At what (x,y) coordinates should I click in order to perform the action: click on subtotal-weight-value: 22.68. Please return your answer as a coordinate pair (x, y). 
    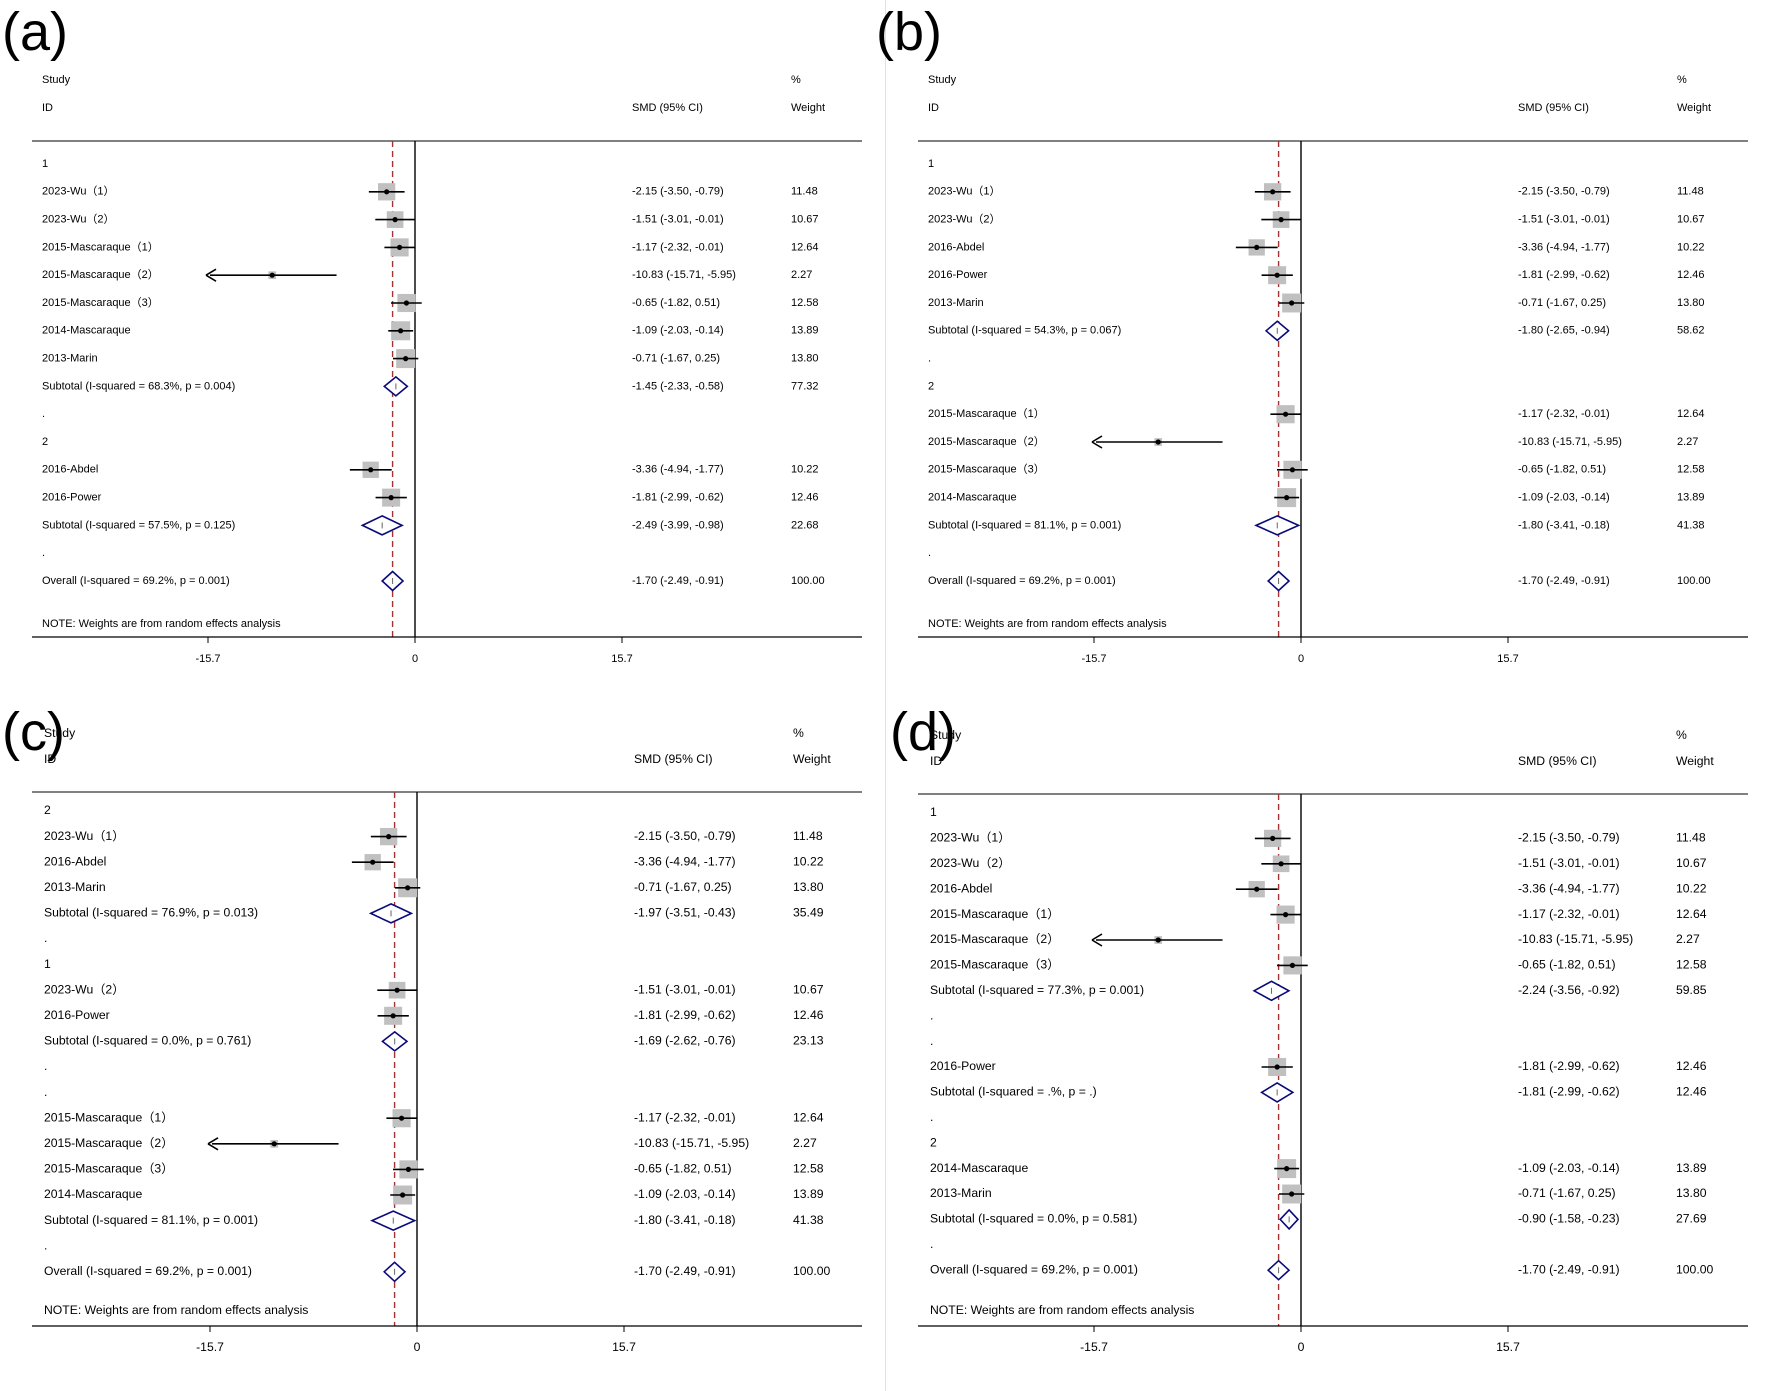
    Looking at the image, I should click on (805, 525).